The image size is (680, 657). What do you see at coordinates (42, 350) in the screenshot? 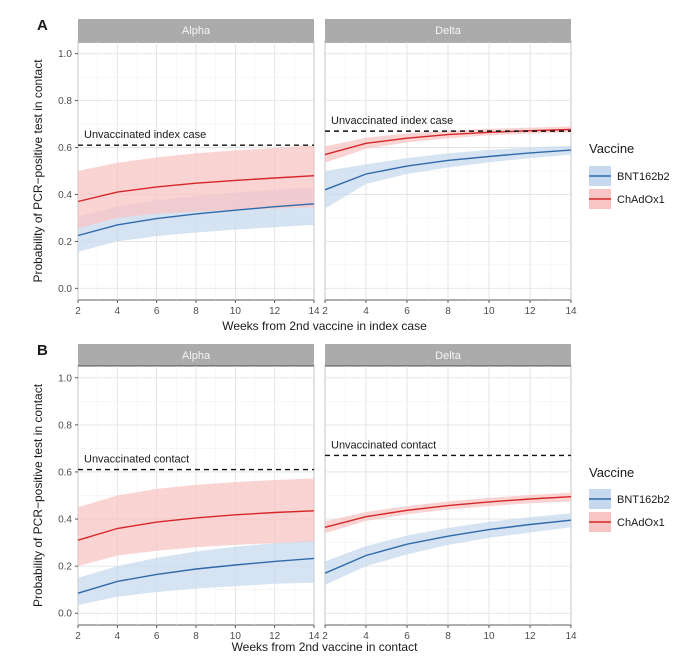
I see `panel-label: B` at bounding box center [42, 350].